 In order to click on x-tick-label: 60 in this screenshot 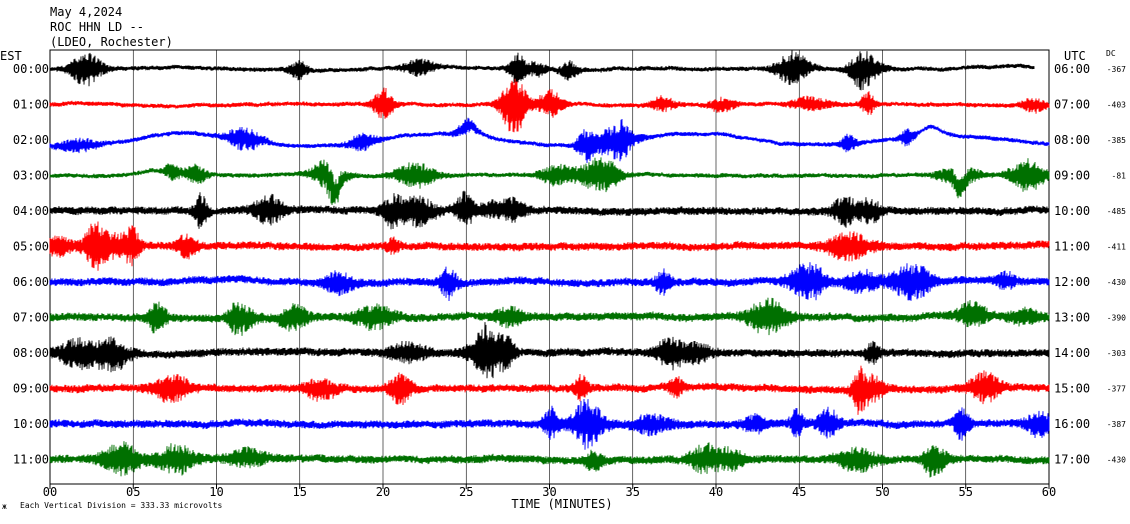, I will do `click(1049, 492)`.